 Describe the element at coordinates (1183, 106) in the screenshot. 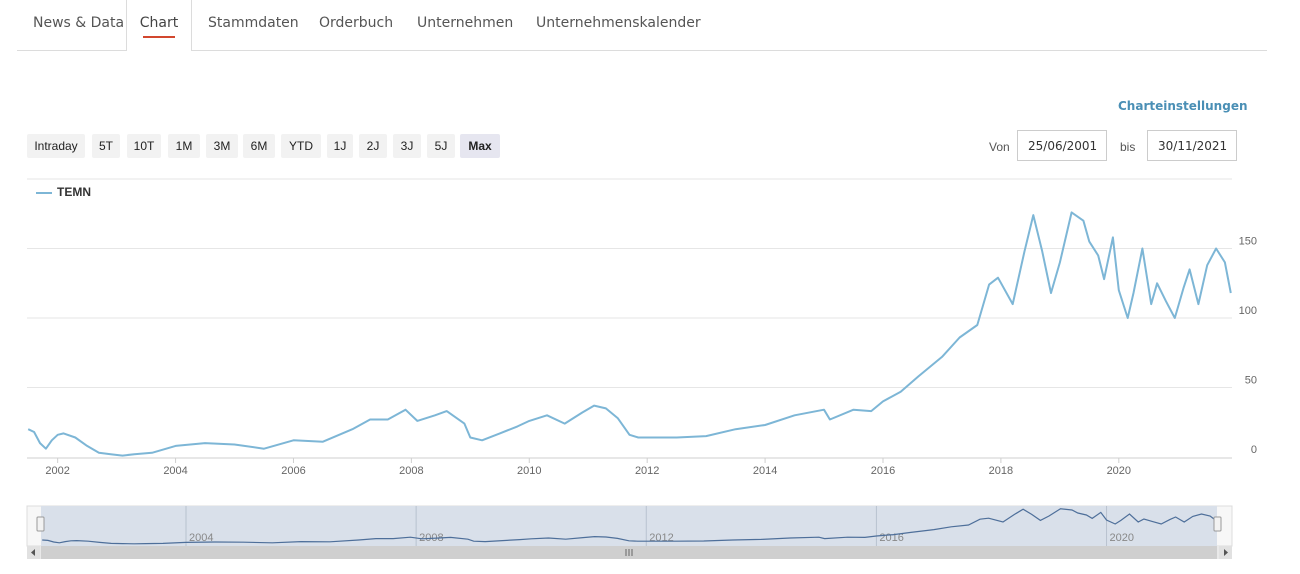

I see `chart-settings-link: Charteinstellungen` at that location.